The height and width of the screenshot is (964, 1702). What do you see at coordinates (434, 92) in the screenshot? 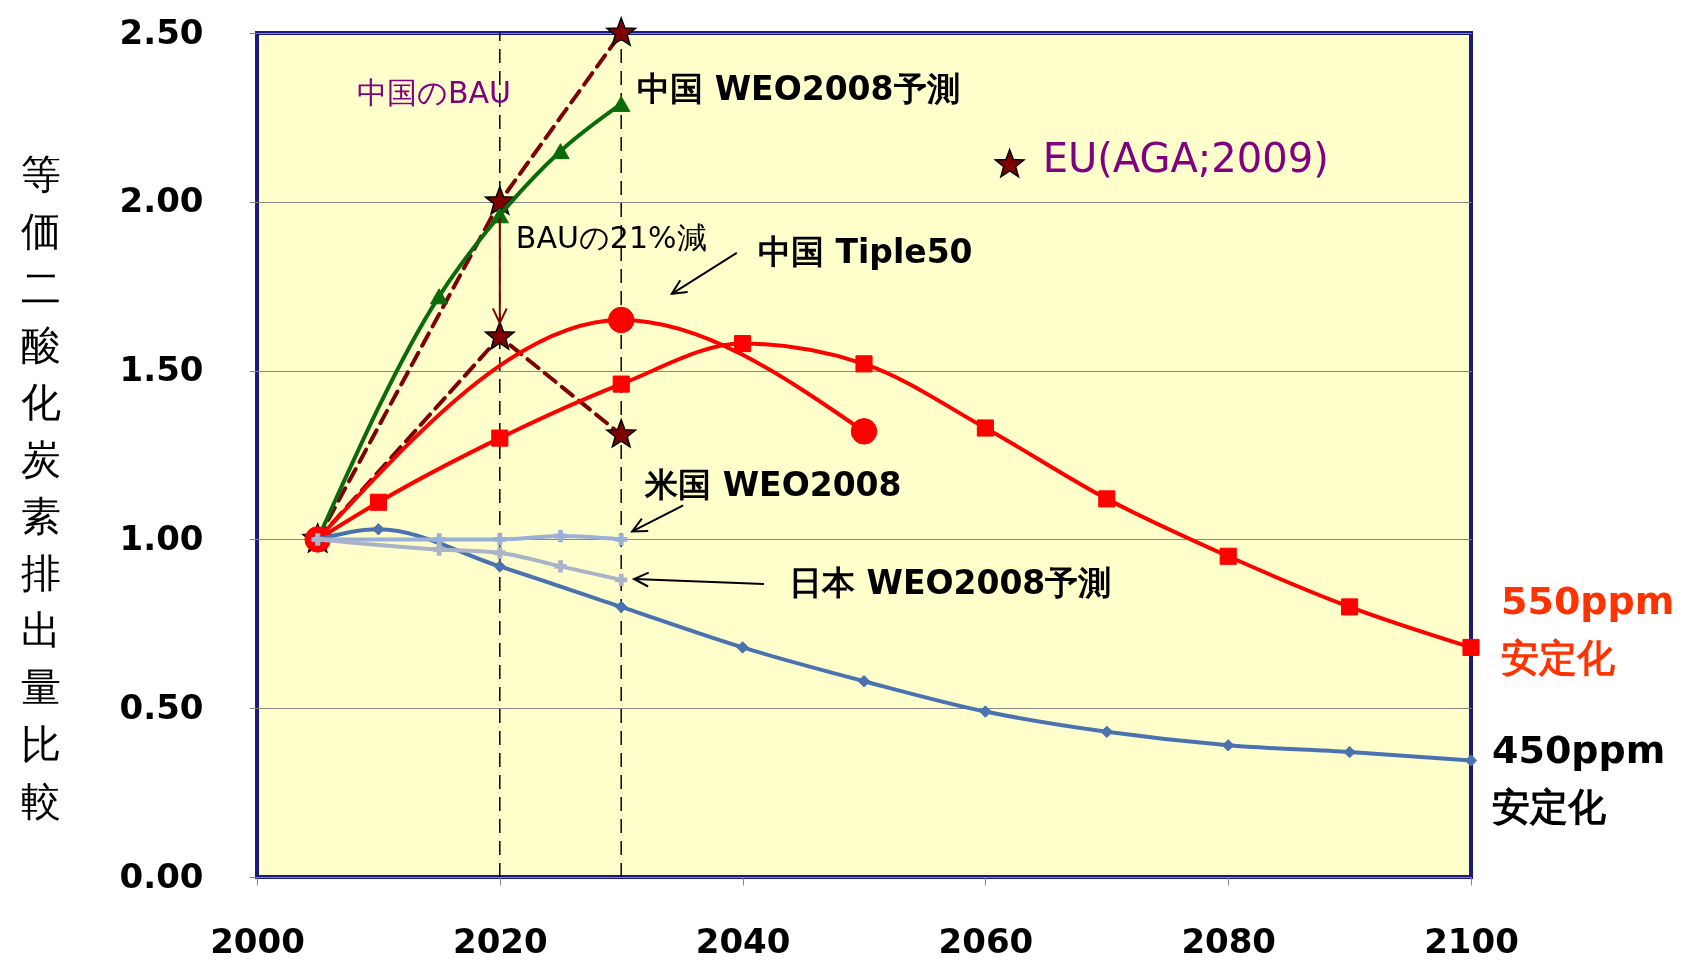
I see `annotation: 中国のBAU` at bounding box center [434, 92].